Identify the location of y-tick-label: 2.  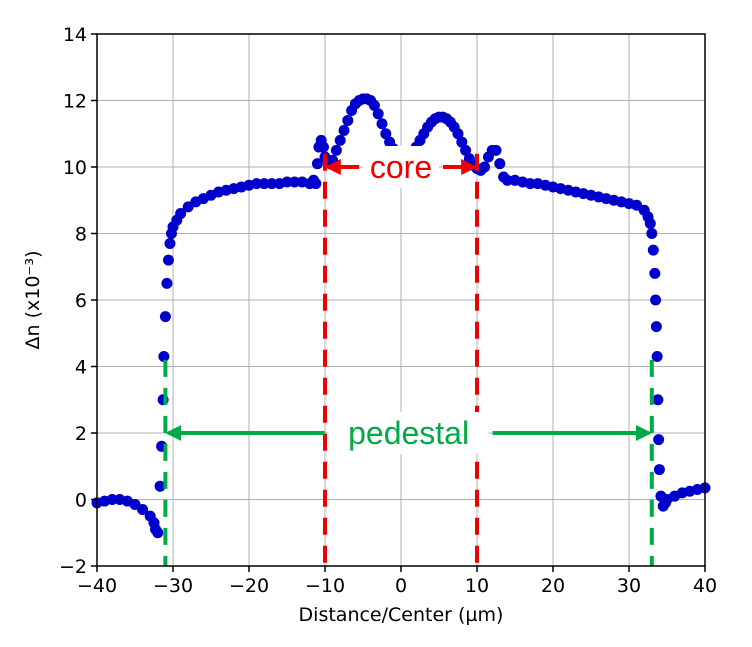
(81, 434).